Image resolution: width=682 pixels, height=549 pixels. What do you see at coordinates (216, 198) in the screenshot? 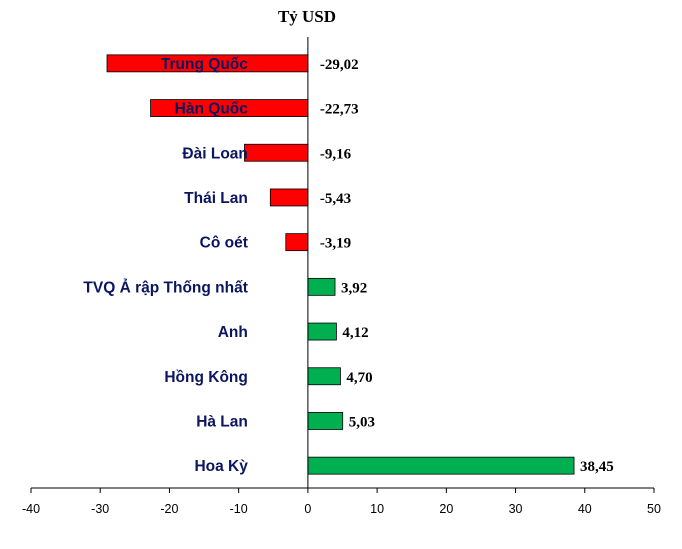
I see `category-label-4: Thái Lan` at bounding box center [216, 198].